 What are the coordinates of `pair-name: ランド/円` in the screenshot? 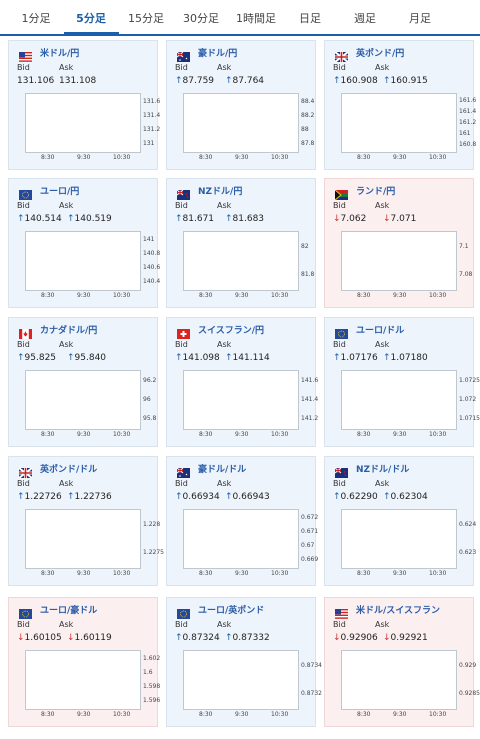 It's located at (376, 191).